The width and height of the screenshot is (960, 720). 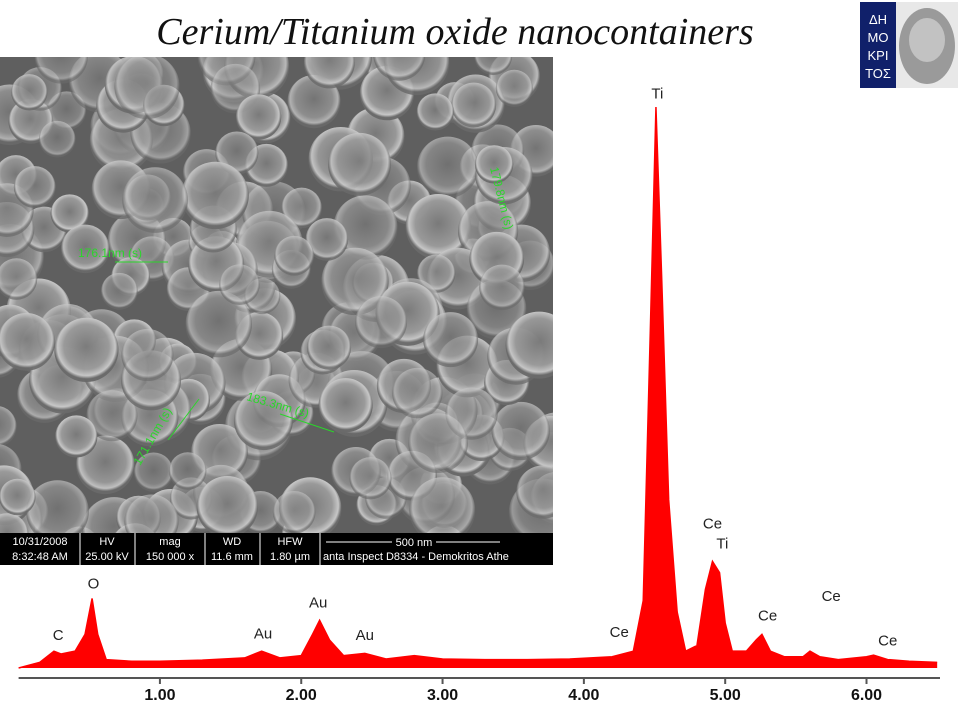 What do you see at coordinates (878, 55) in the screenshot?
I see `logo-text: ΚΡΙ` at bounding box center [878, 55].